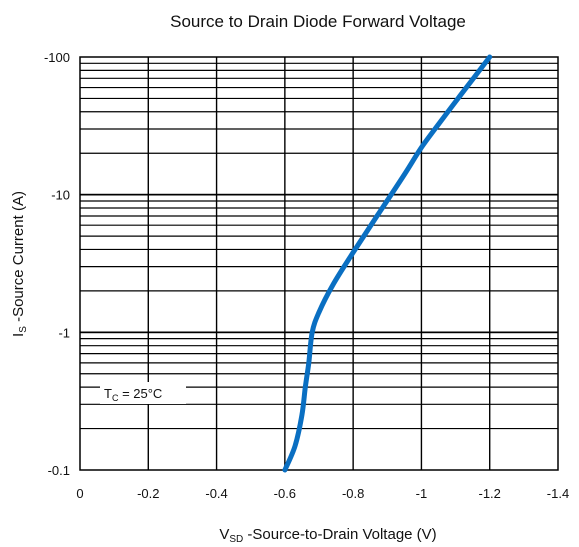  I want to click on y-axis-label: IS -Source Current (A), so click(19, 264).